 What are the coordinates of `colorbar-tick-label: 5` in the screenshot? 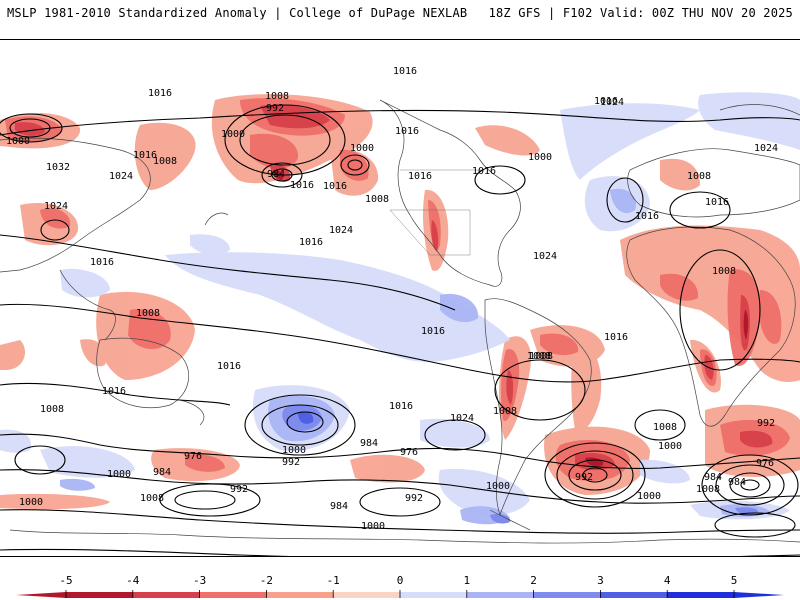 It's located at (734, 580).